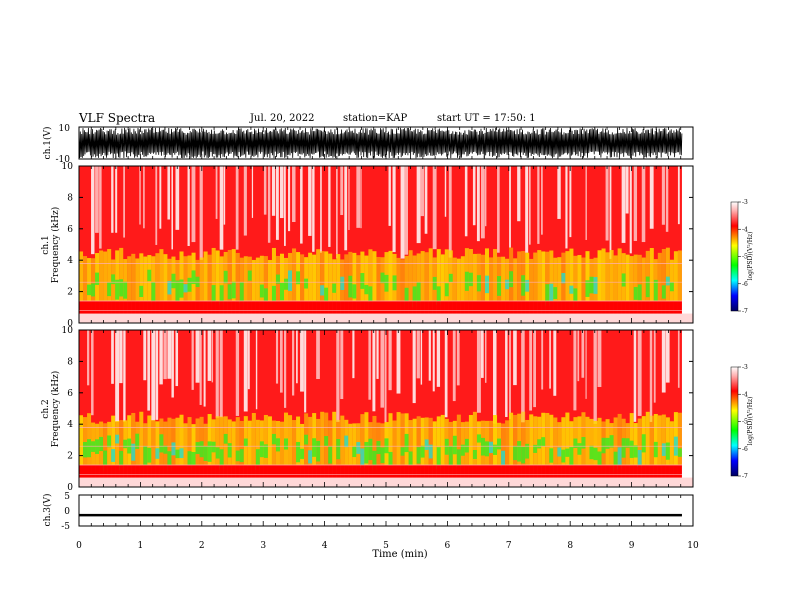 This screenshot has width=792, height=612. Describe the element at coordinates (70, 457) in the screenshot. I see `freq-tick-label: 2` at that location.